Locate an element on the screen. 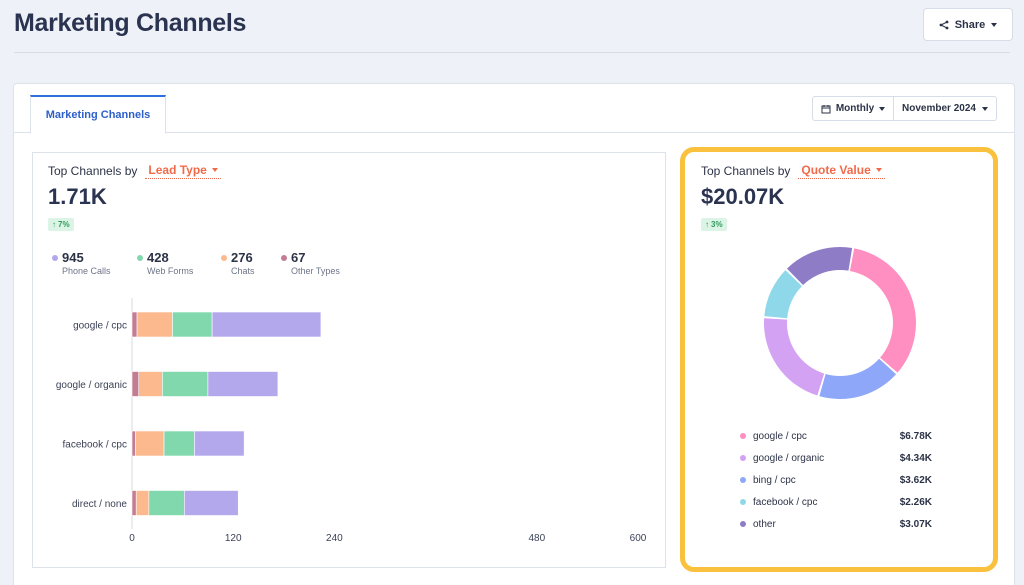 The width and height of the screenshot is (1024, 585). x-tick-label: 120 is located at coordinates (233, 538).